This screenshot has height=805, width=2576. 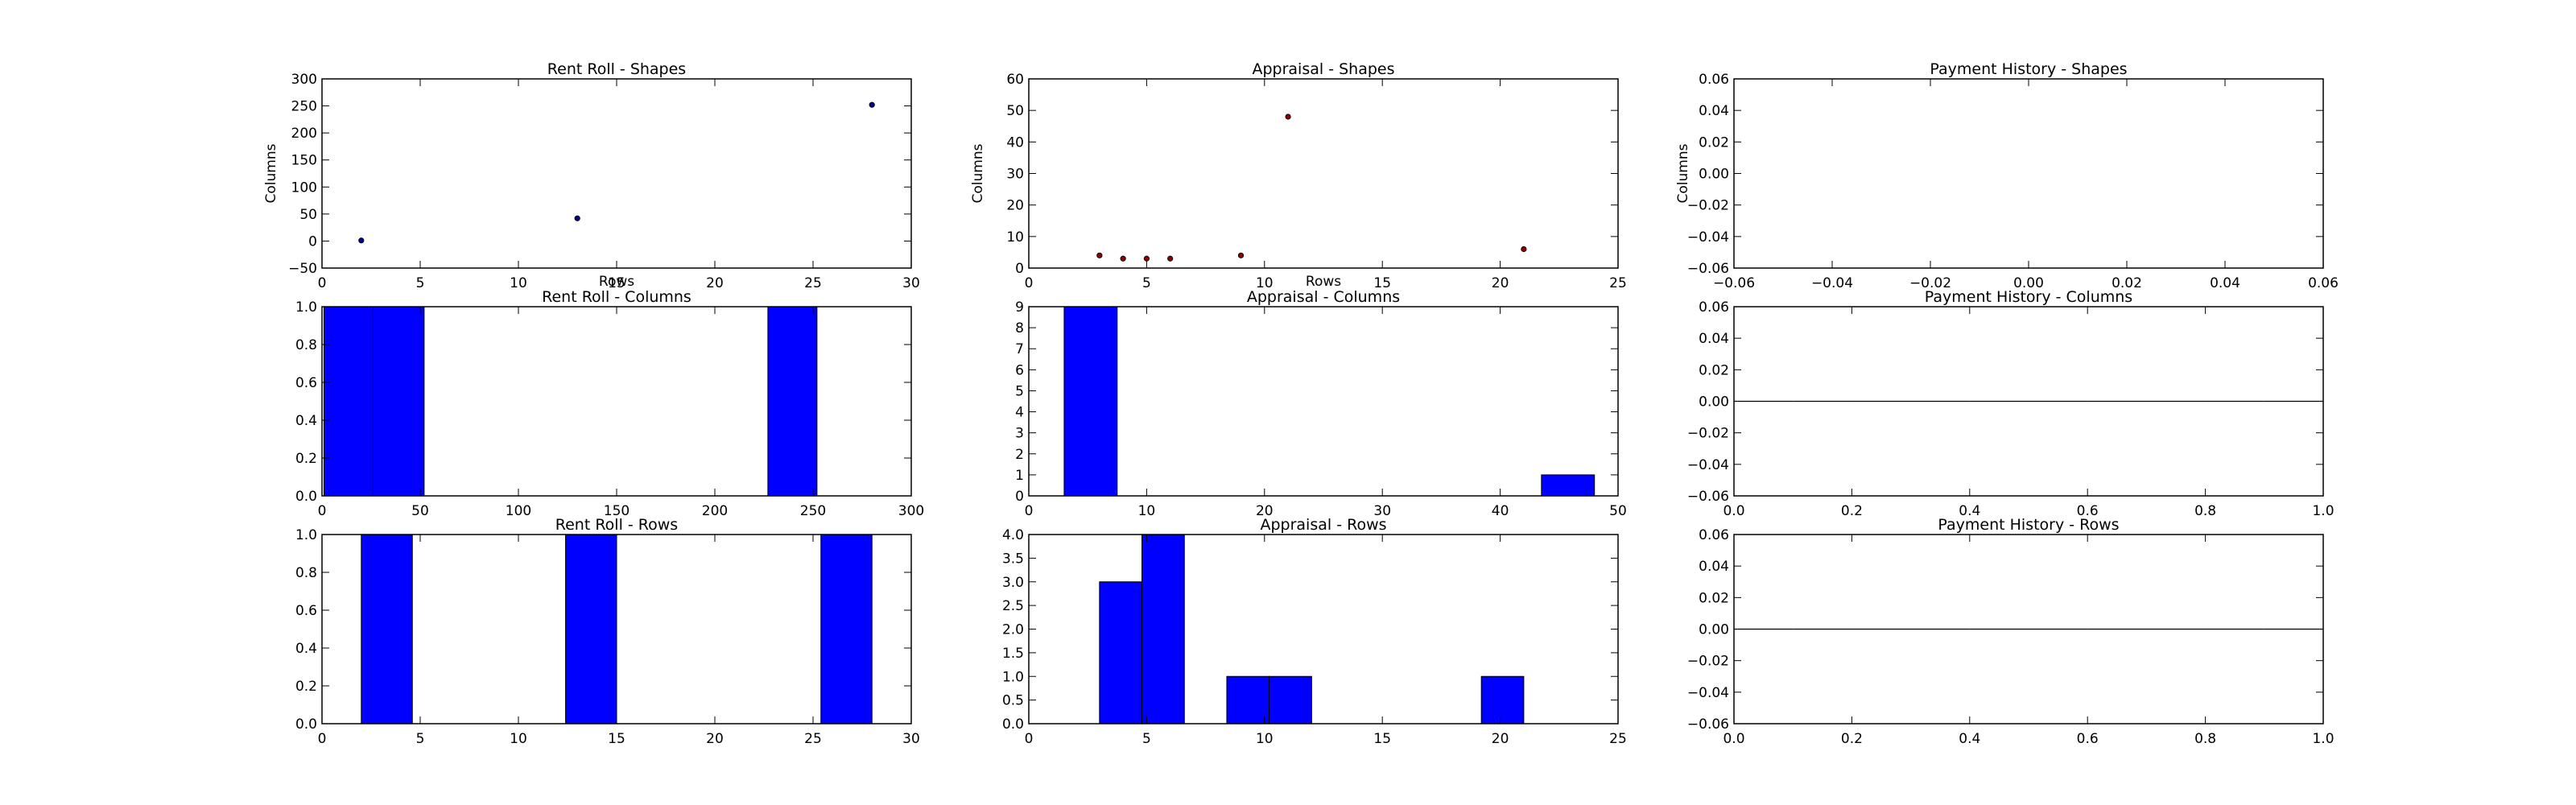 I want to click on y-tick-label: 3, so click(x=1019, y=434).